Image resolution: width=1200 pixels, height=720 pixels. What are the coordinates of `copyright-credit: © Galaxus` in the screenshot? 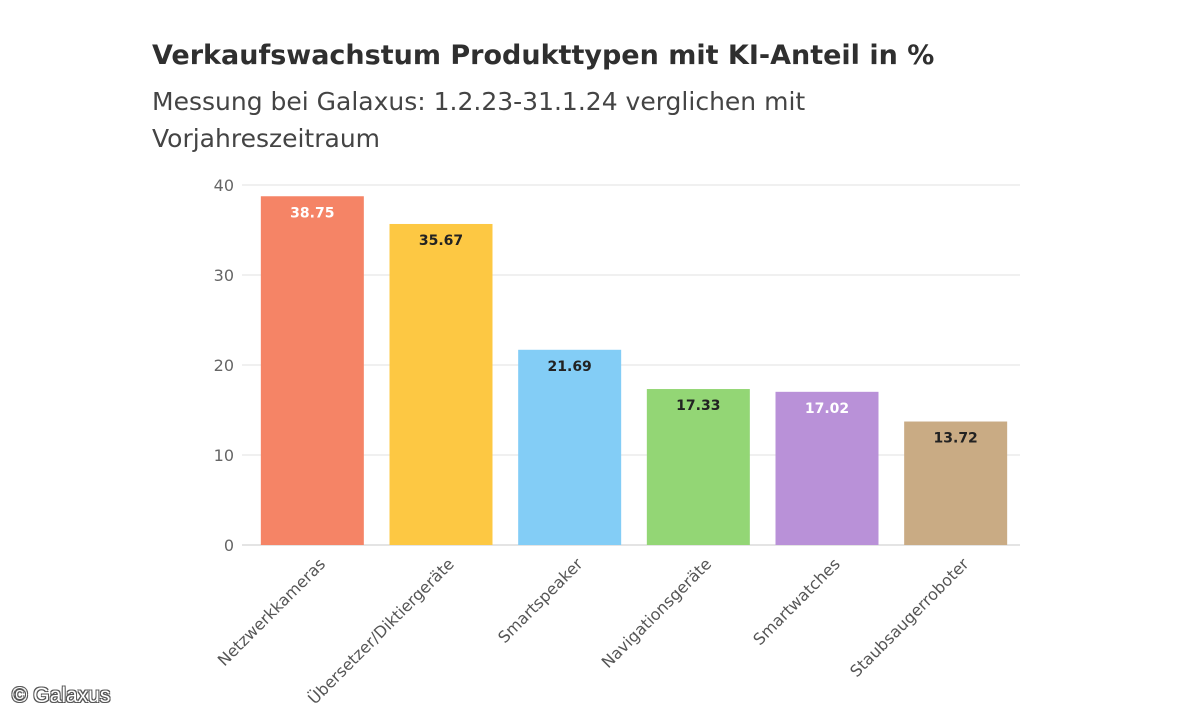 It's located at (61, 695).